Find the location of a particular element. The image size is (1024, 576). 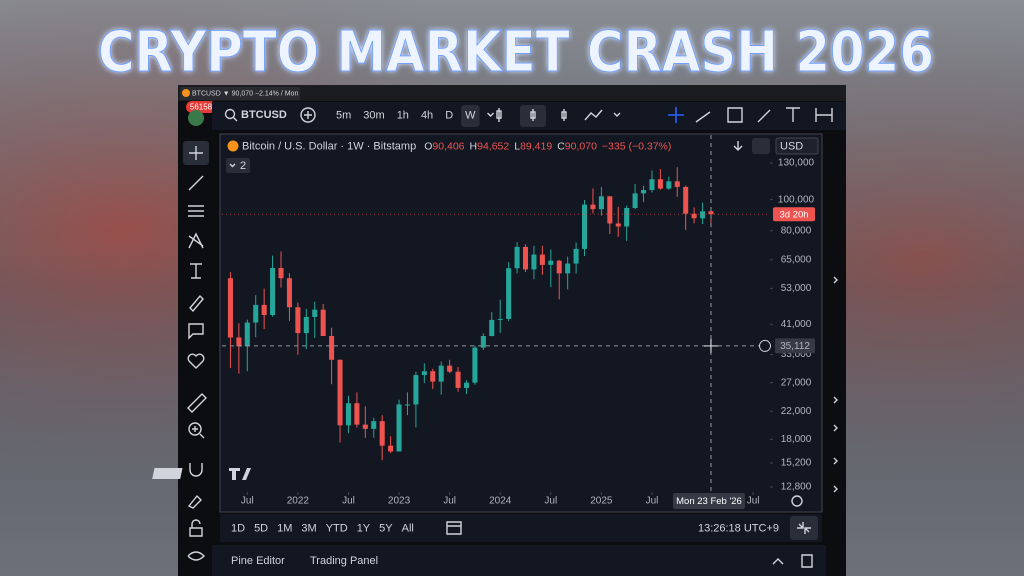

y-tick-label: 130,000 is located at coordinates (796, 163).